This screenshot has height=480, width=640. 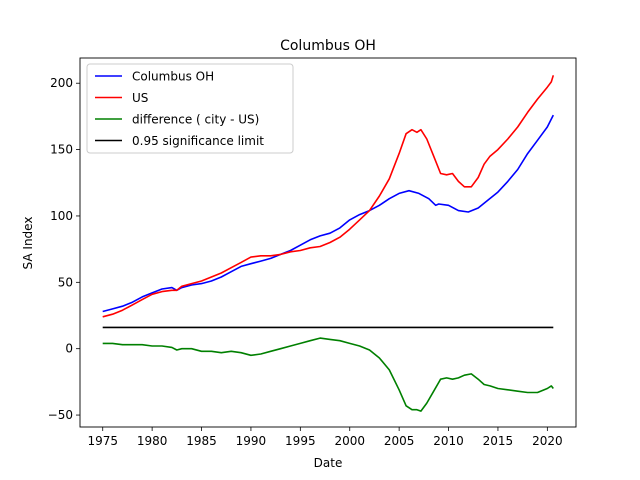 I want to click on x-tick-label: 2020, so click(x=547, y=441).